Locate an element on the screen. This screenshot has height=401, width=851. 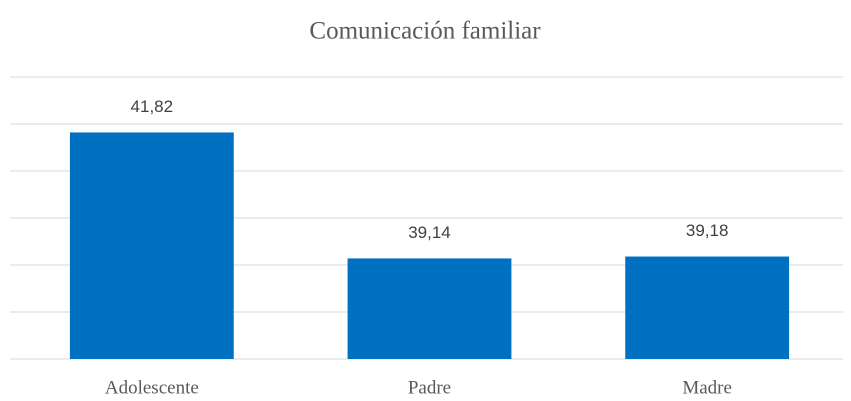
value-label: 41,82 is located at coordinates (152, 106).